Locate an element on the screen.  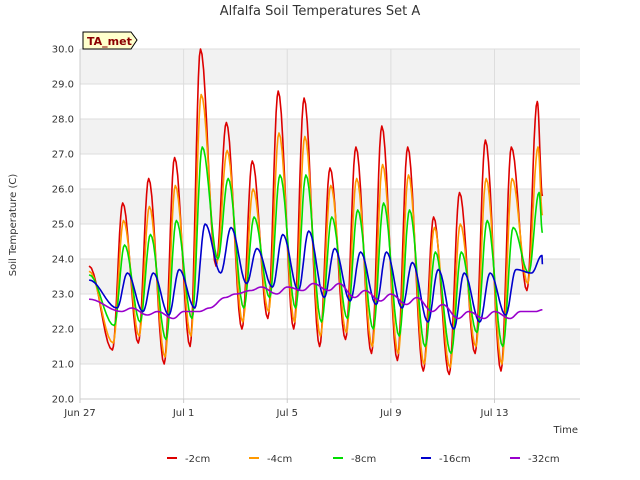
legend-item: -4cm is located at coordinates (270, 459).